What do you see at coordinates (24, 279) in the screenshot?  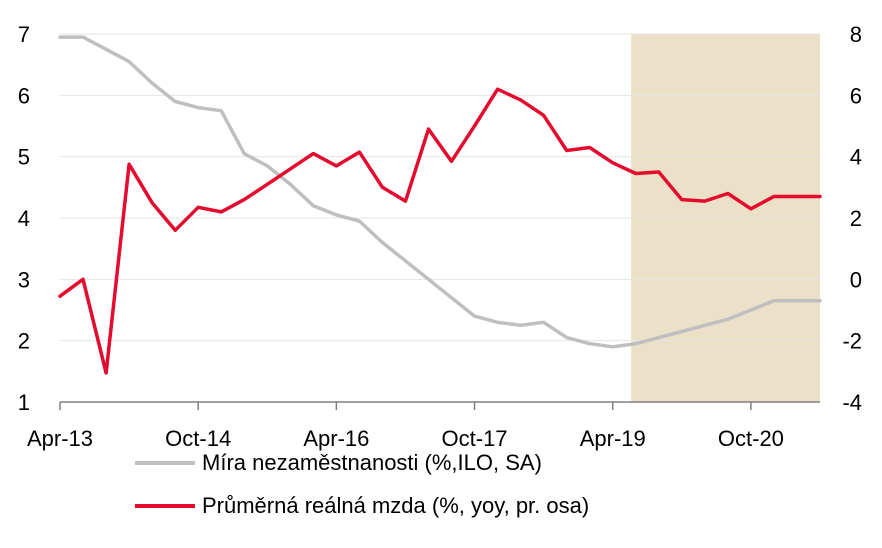 I see `y-left-tick-label: 3` at bounding box center [24, 279].